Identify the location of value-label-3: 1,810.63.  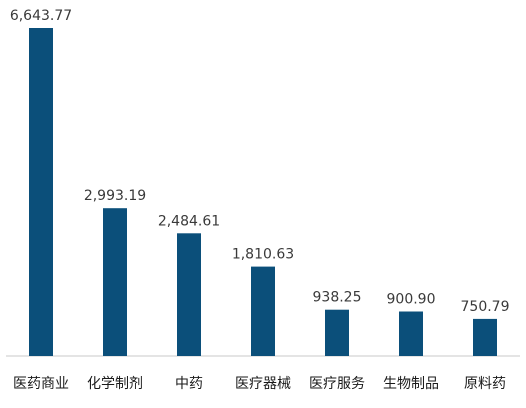
(263, 255).